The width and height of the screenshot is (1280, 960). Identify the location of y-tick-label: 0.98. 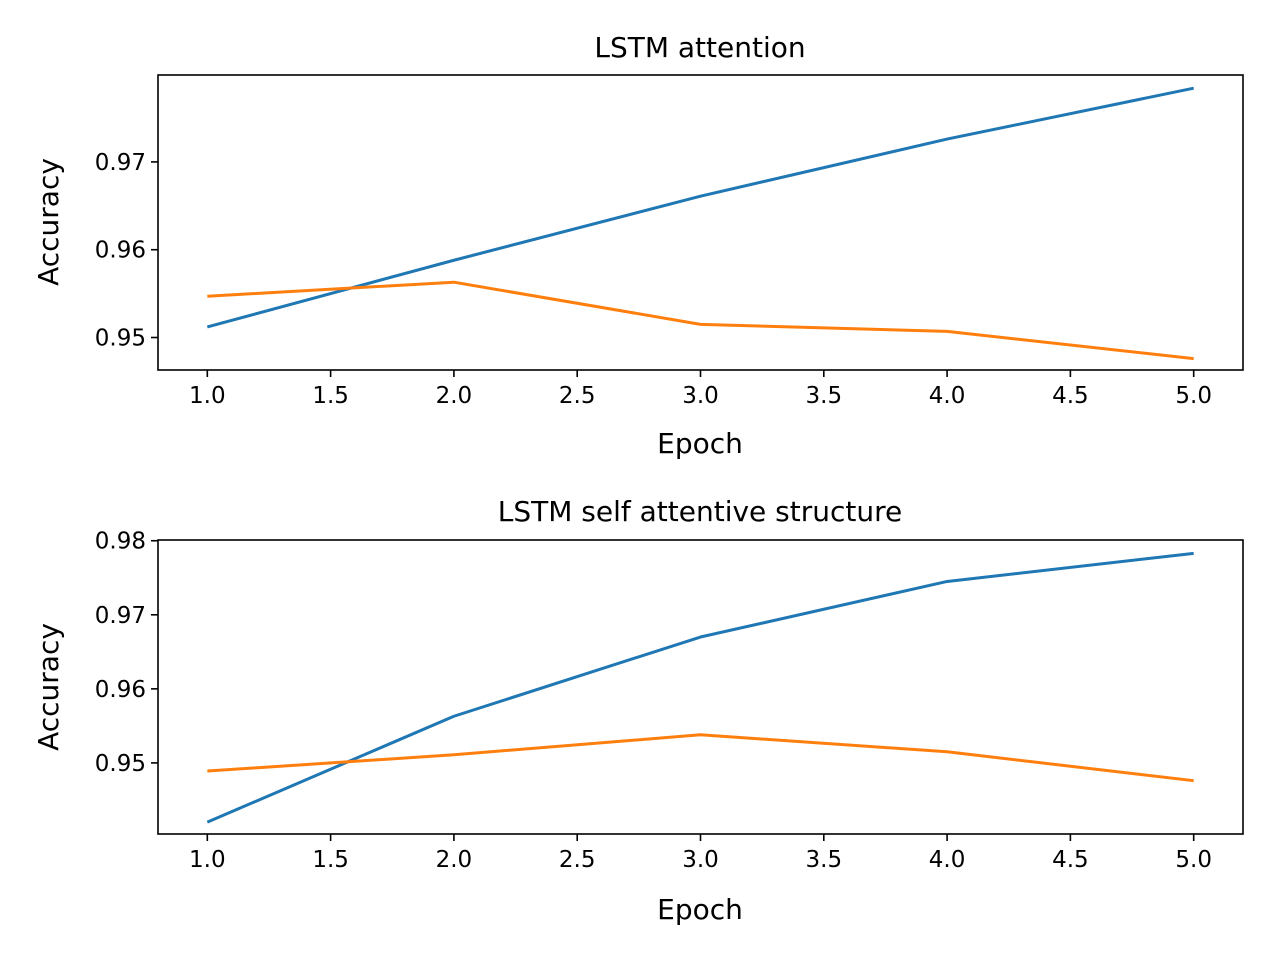
(120, 542).